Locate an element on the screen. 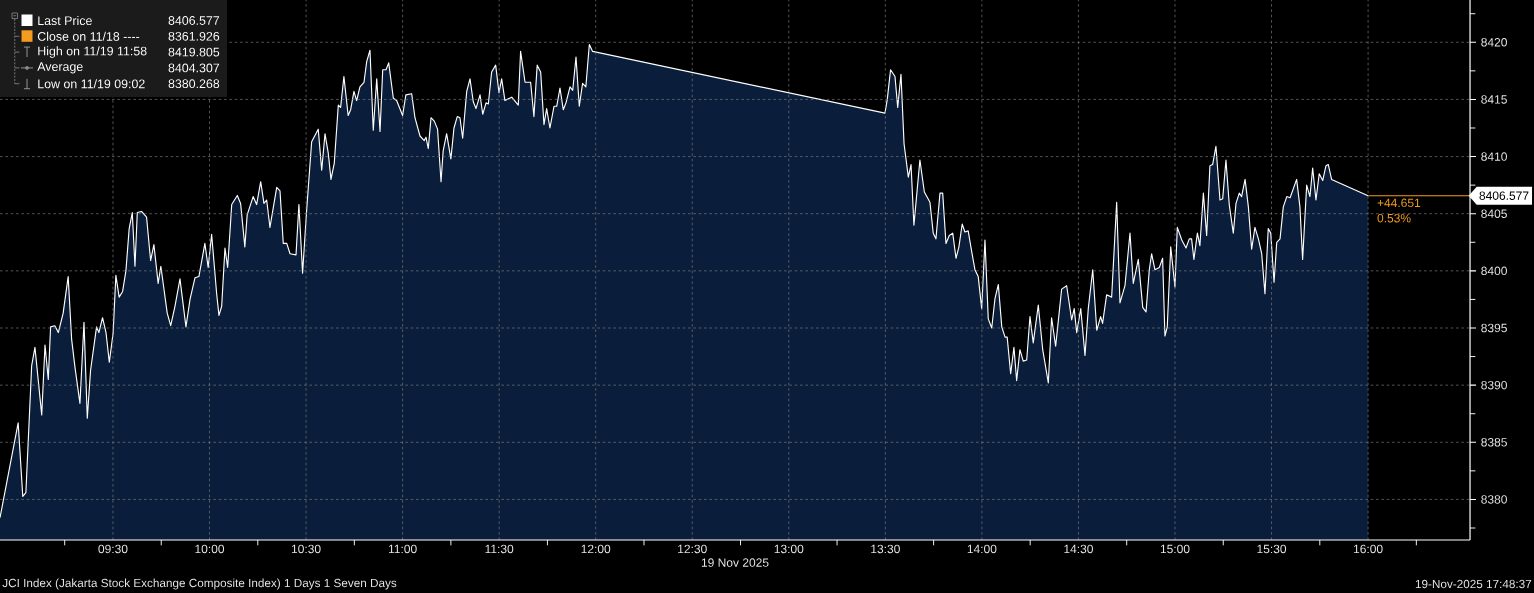  x-tick-label: 16:00 is located at coordinates (1368, 549).